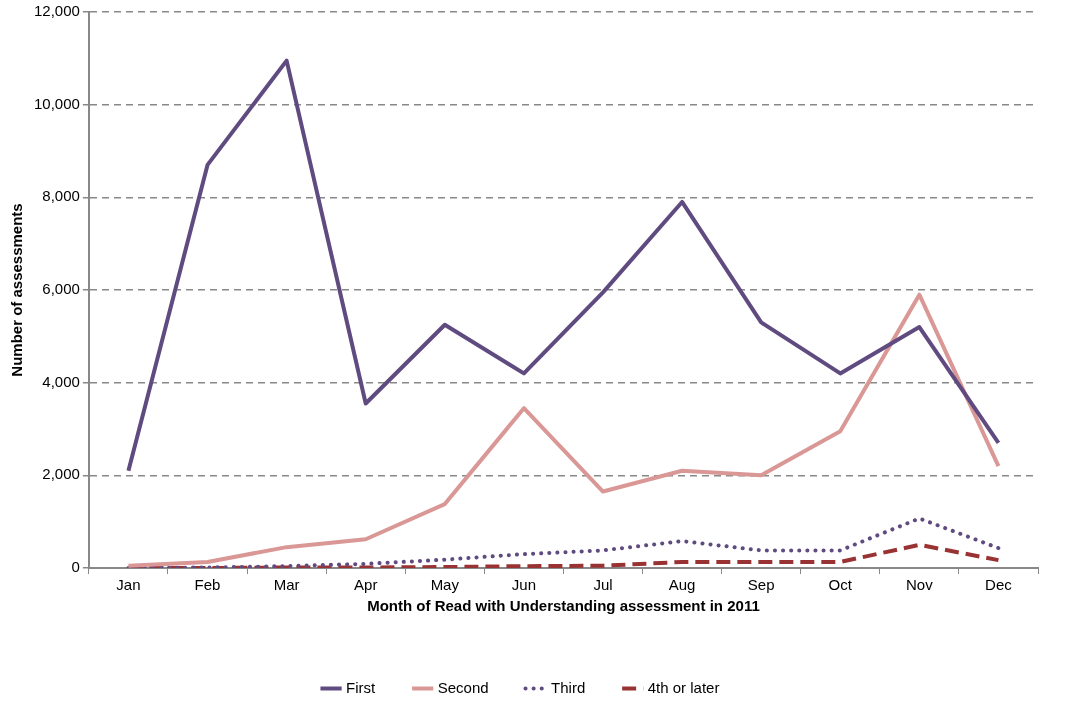 Image resolution: width=1068 pixels, height=711 pixels. Describe the element at coordinates (75, 567) in the screenshot. I see `y-tick-label: 0` at that location.